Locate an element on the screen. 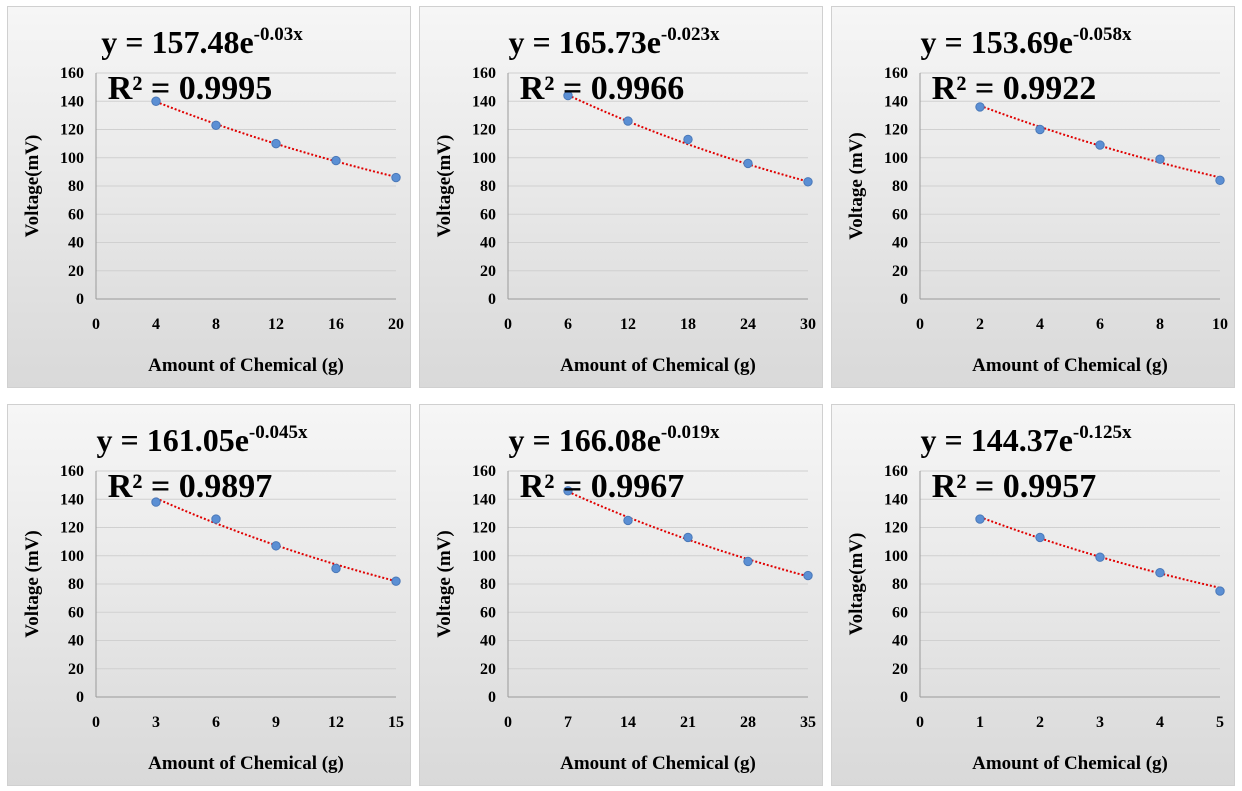  x-tick-label: 12 is located at coordinates (336, 722).